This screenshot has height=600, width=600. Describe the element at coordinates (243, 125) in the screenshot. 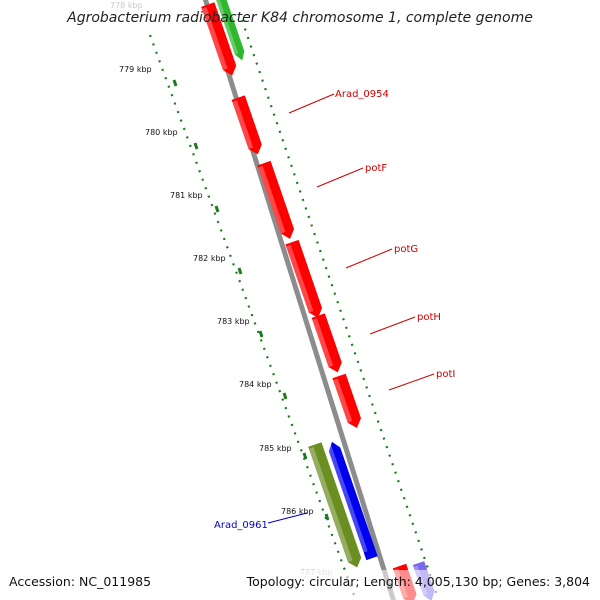

I see `gene-arrow-arad-0954-highlight` at that location.